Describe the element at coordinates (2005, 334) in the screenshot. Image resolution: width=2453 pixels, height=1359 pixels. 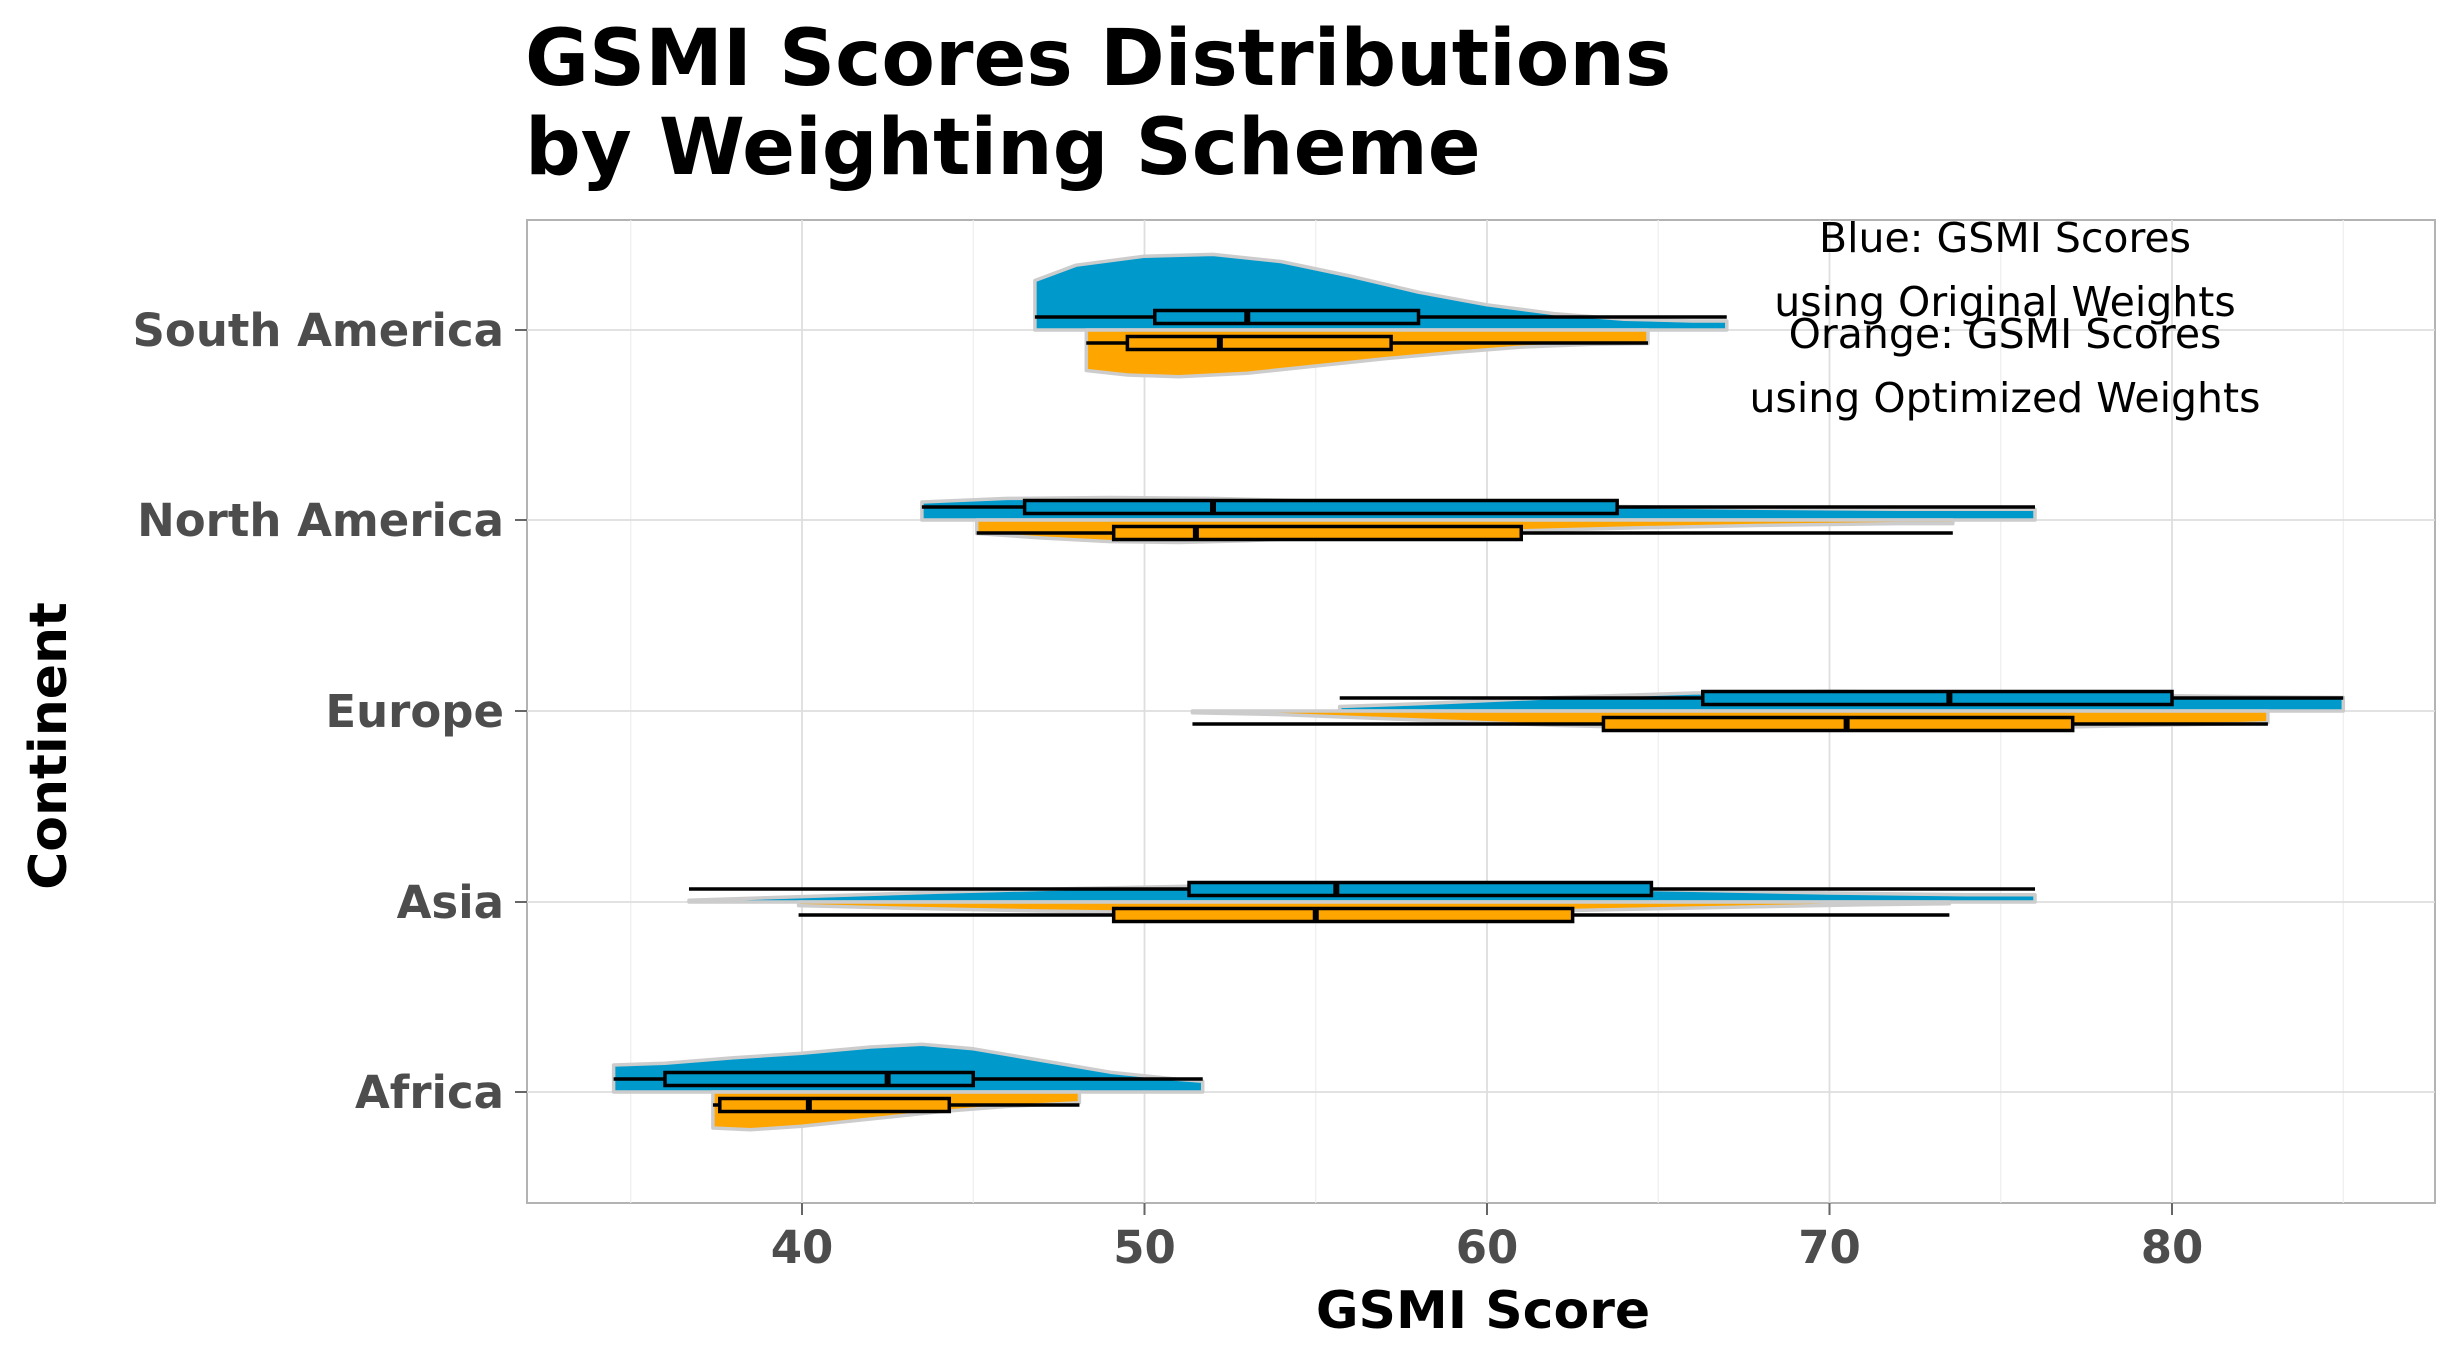
I see `annotation-text: Orange: GSMI Scores` at that location.